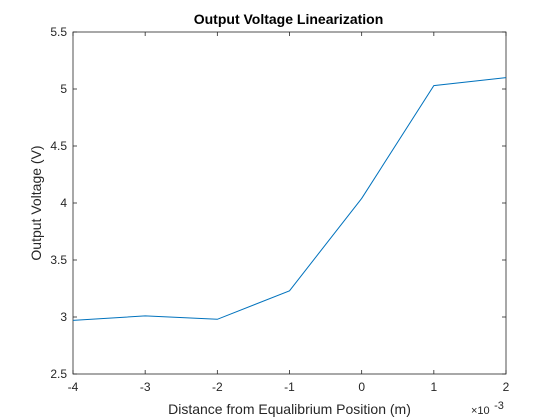 This screenshot has height=420, width=560. I want to click on x-tick-label: -3, so click(145, 387).